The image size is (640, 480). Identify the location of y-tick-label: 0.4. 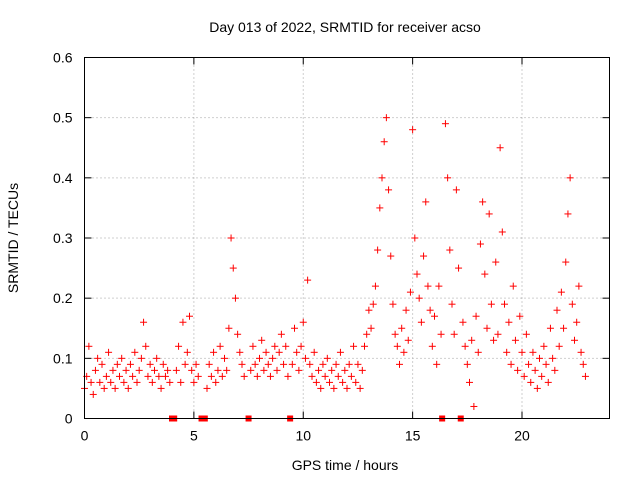
(63, 178).